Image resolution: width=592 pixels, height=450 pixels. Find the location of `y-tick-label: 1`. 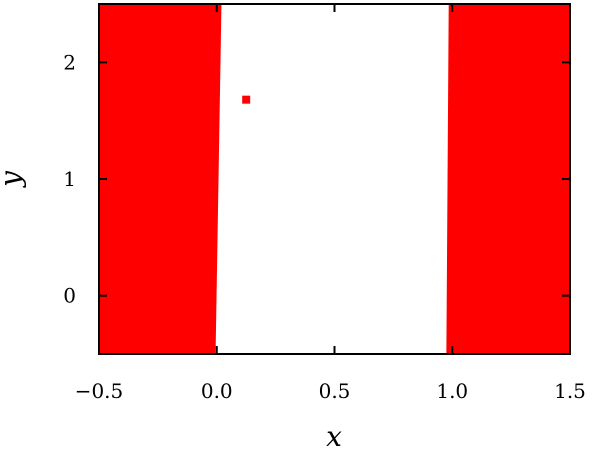

y-tick-label: 1 is located at coordinates (69, 179).